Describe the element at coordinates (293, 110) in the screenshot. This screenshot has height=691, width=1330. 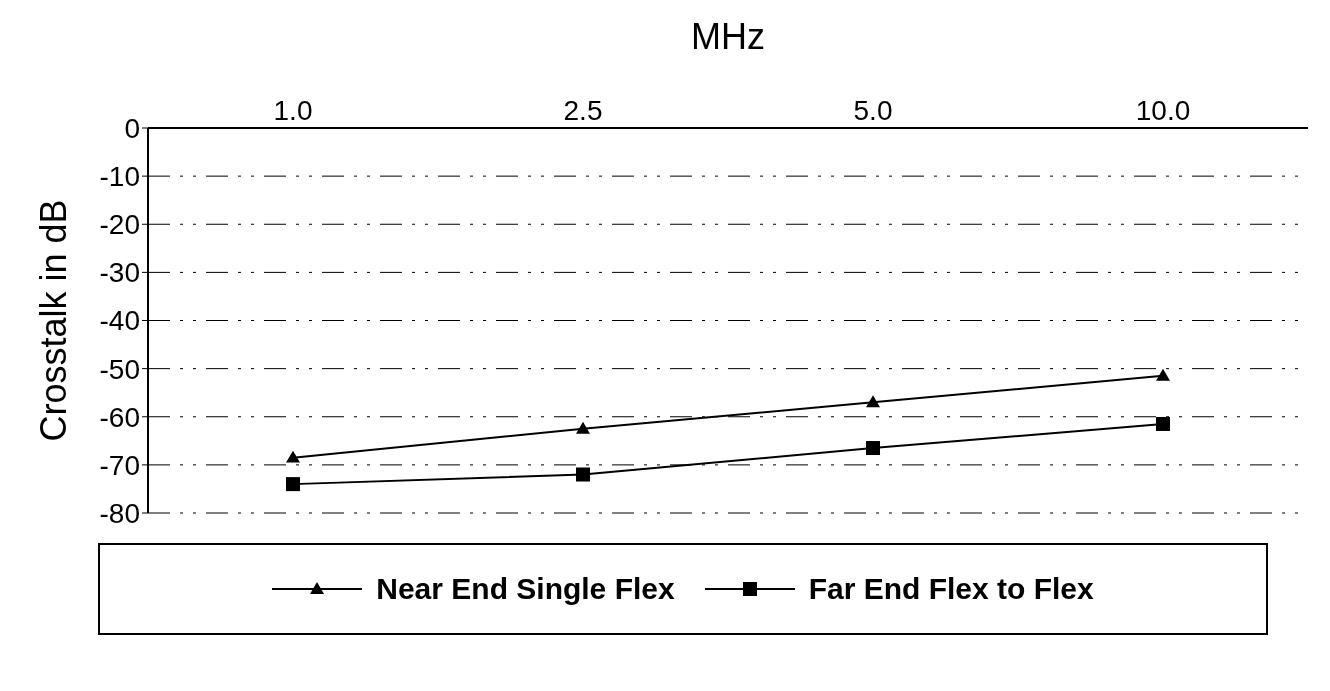
I see `x-tick-label: 1.0` at that location.